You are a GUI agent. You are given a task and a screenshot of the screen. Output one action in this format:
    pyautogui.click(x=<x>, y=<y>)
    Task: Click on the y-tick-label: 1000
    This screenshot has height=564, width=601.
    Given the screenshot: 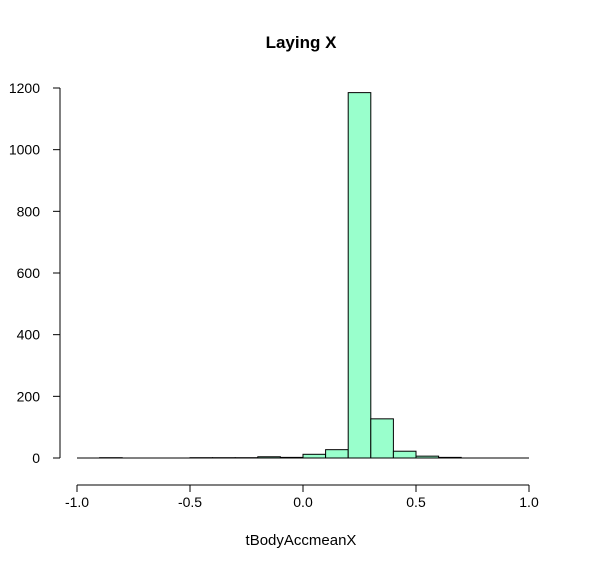 What is the action you would take?
    pyautogui.click(x=24, y=150)
    